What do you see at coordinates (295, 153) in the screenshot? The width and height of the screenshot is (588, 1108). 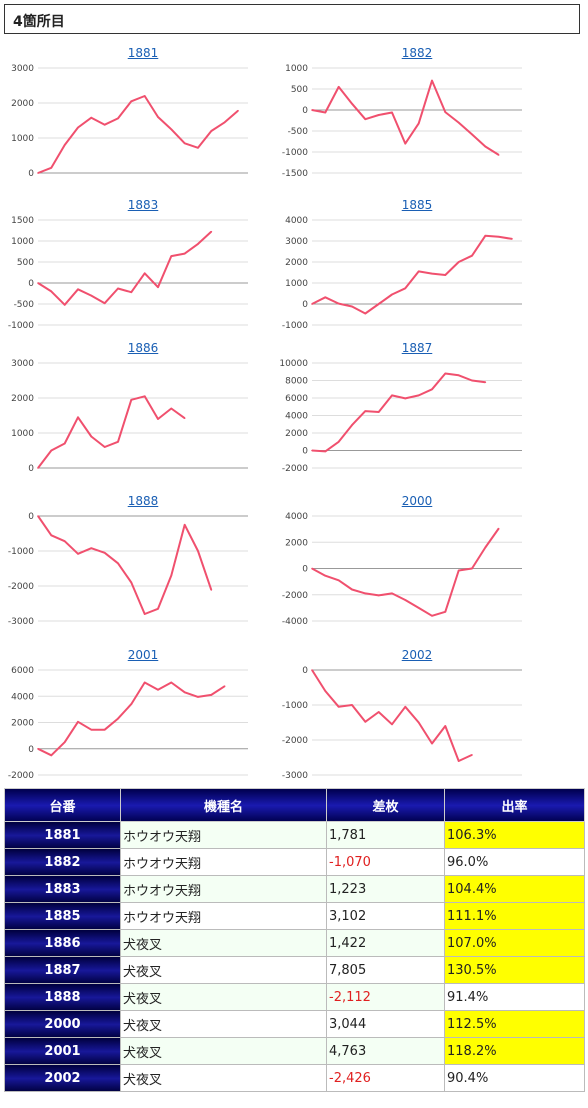 I see `y-tick-label: -1000` at bounding box center [295, 153].